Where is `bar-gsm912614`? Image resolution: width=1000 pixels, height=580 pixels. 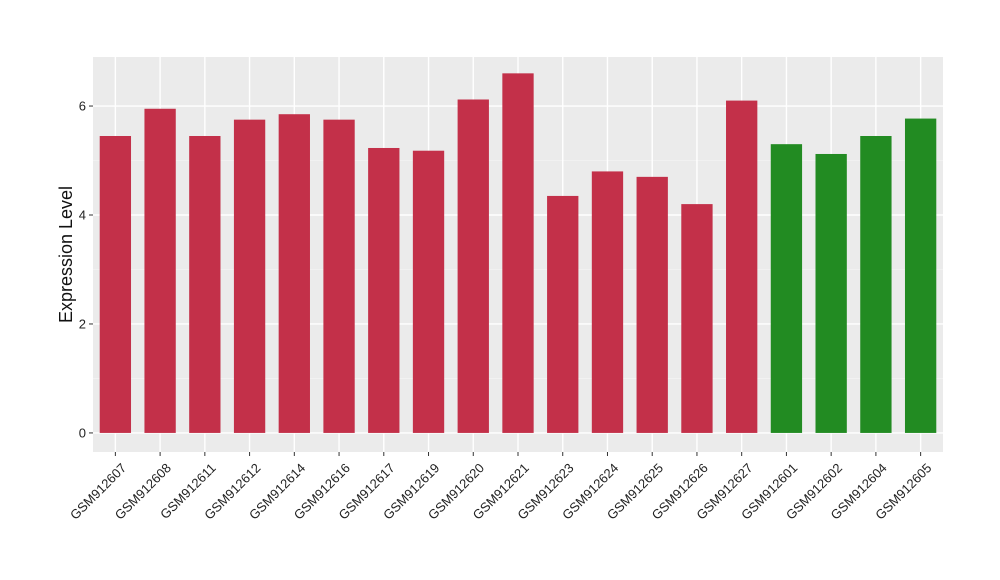 bar-gsm912614 is located at coordinates (294, 273).